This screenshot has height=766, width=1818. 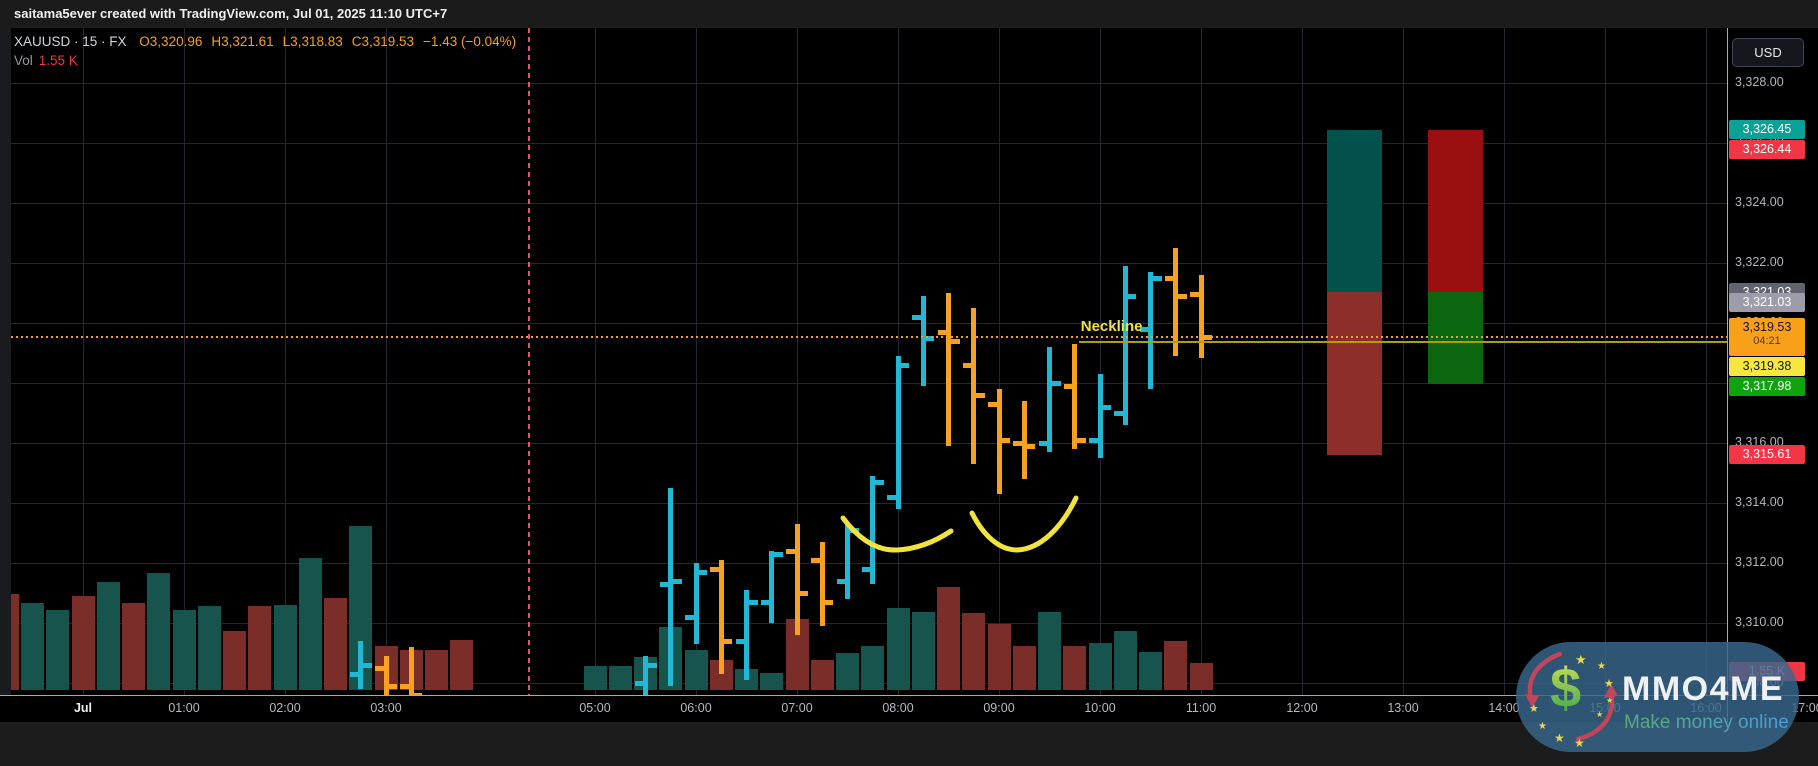 I want to click on currency-button: USD, so click(x=1768, y=52).